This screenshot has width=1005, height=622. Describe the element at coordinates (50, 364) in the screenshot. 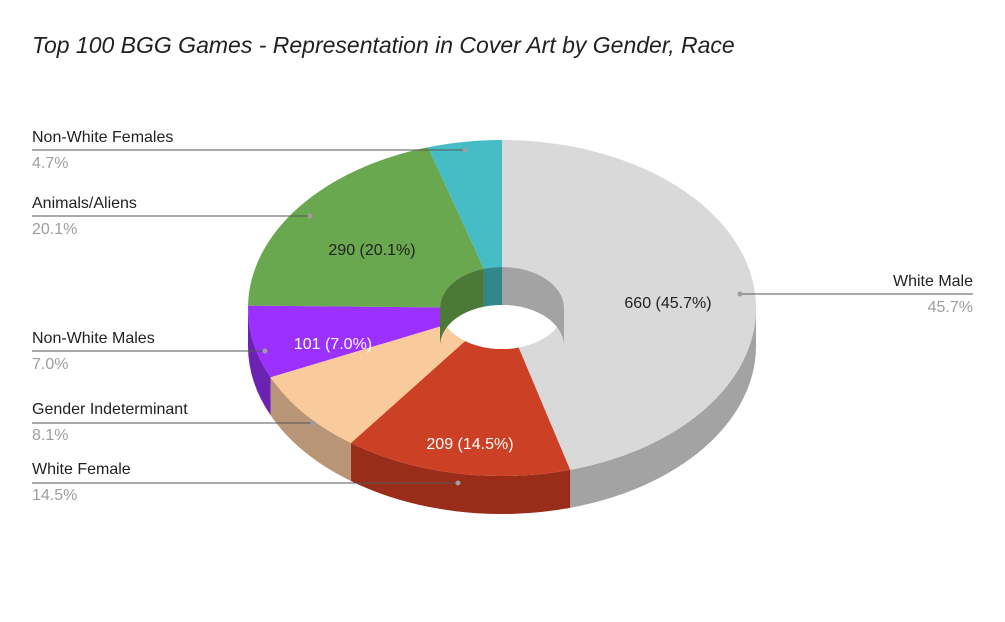

I see `label-percent-non-white-males: 7.0%` at that location.